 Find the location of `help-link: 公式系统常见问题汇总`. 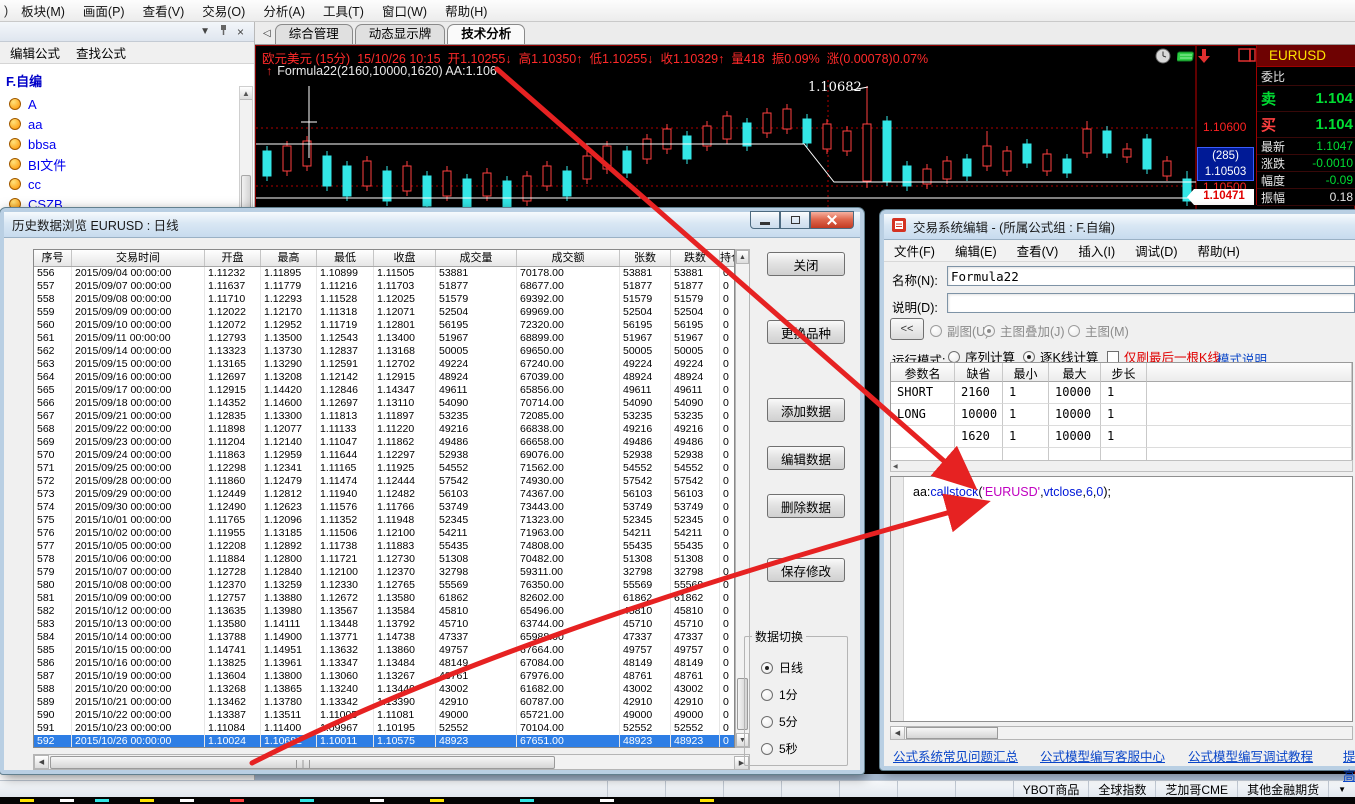

help-link: 公式系统常见问题汇总 is located at coordinates (956, 757).